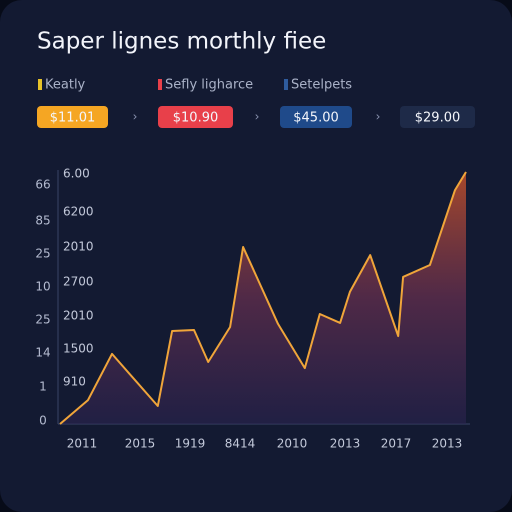 This screenshot has height=512, width=512. What do you see at coordinates (190, 444) in the screenshot?
I see `x-axis-label: 1919` at bounding box center [190, 444].